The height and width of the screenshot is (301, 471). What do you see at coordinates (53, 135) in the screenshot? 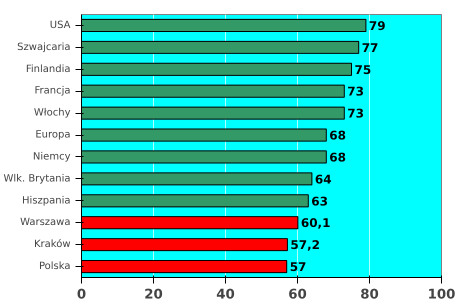
I see `y-tick-label: Europa` at bounding box center [53, 135].